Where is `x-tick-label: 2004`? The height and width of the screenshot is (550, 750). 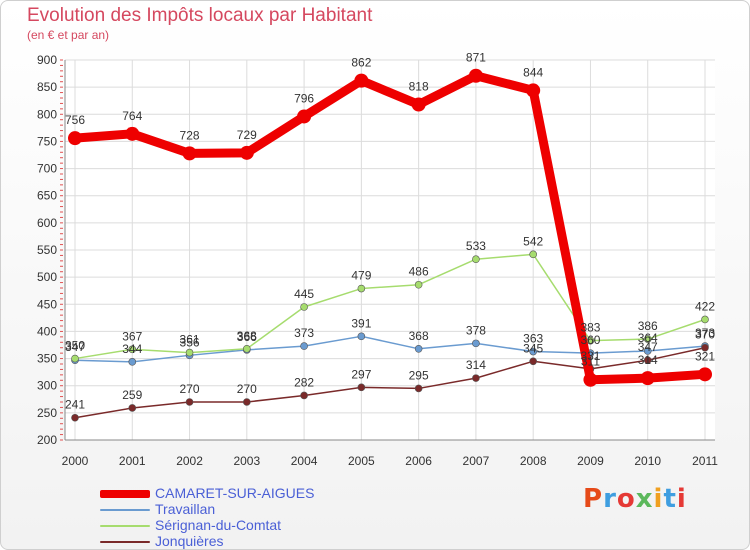
x-tick-label: 2004 is located at coordinates (304, 461).